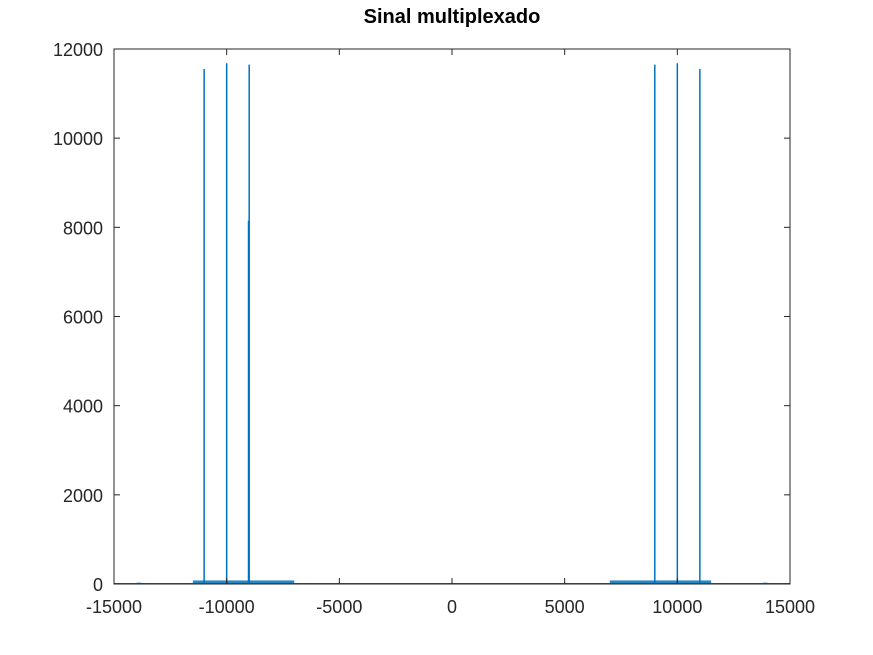 Image resolution: width=873 pixels, height=655 pixels. I want to click on x-tick-label-2: -5000, so click(339, 607).